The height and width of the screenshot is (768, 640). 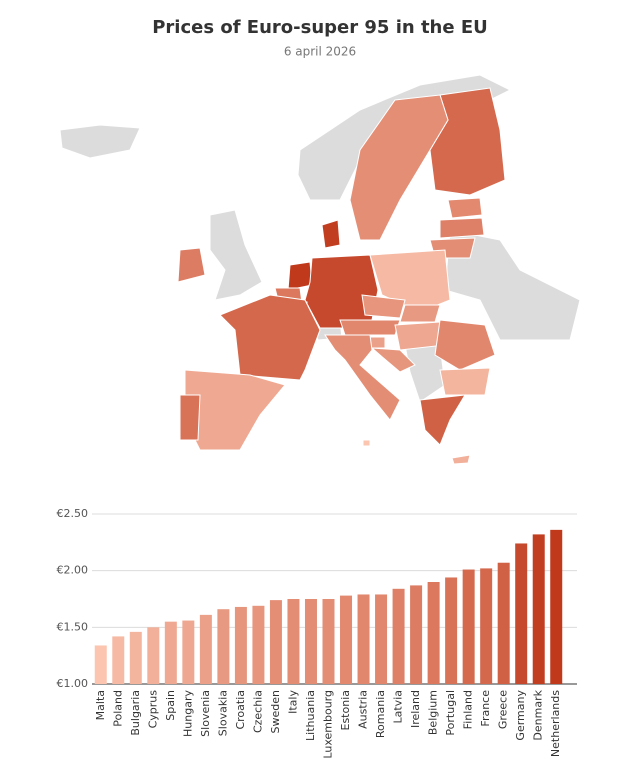 I want to click on x-tick-label: Hungary, so click(x=187, y=713).